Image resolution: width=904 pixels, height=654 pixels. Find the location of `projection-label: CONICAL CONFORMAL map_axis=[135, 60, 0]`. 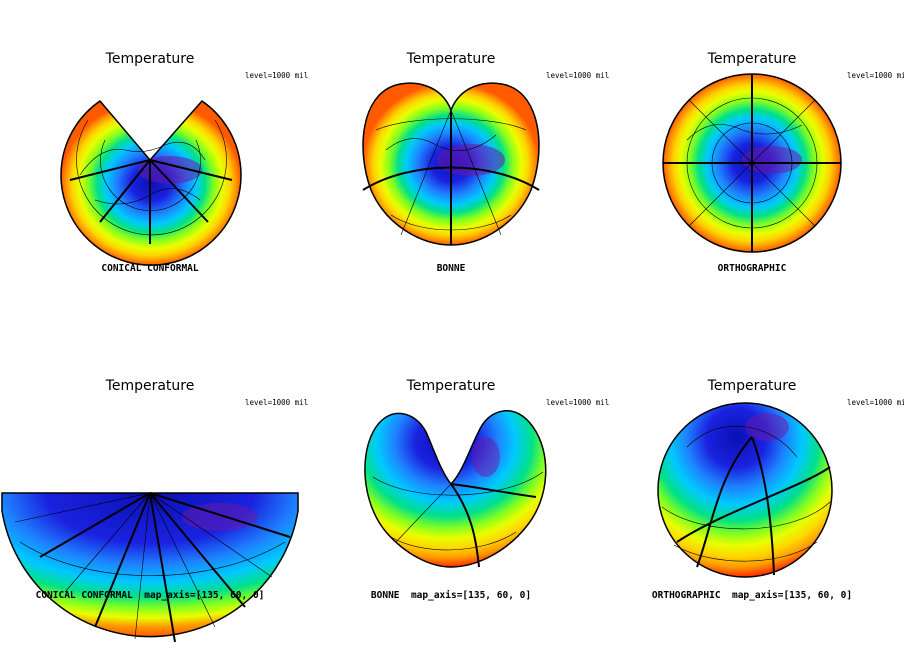

projection-label: CONICAL CONFORMAL map_axis=[135, 60, 0] is located at coordinates (150, 595).